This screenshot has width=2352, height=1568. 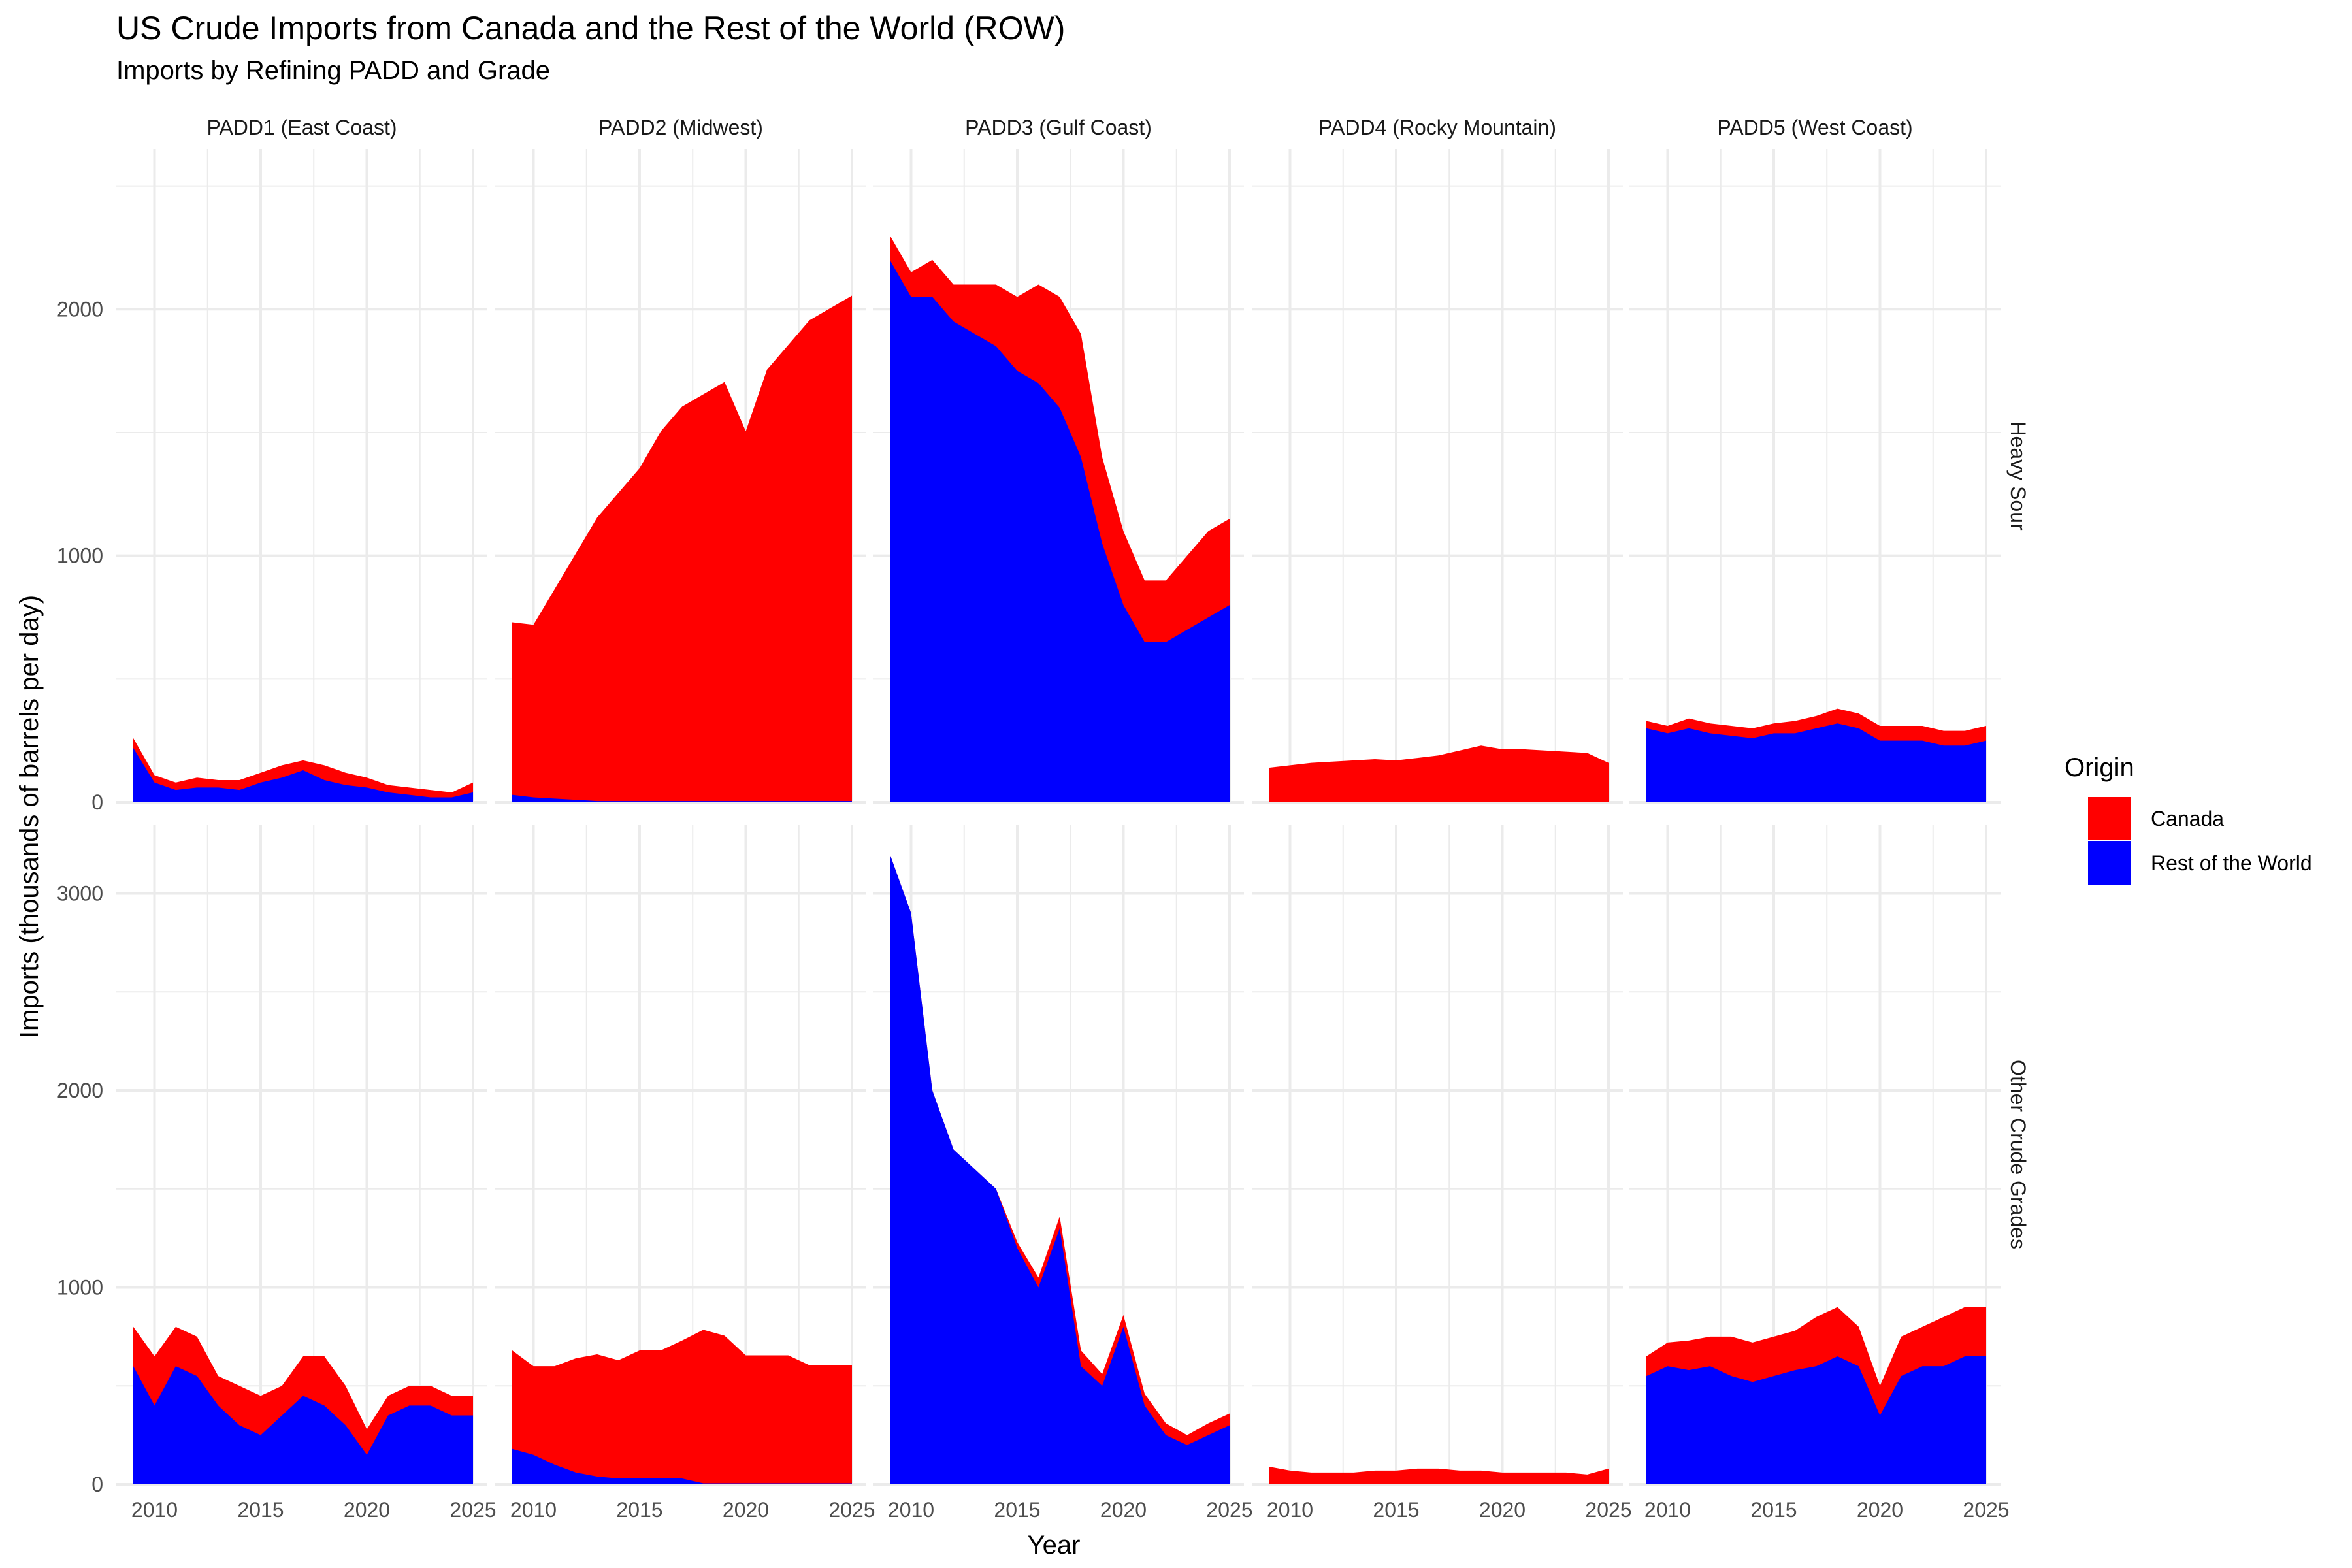 What do you see at coordinates (682, 1466) in the screenshot?
I see `area-rest-of-the-world-other-crude-grades-padd2-midwest` at bounding box center [682, 1466].